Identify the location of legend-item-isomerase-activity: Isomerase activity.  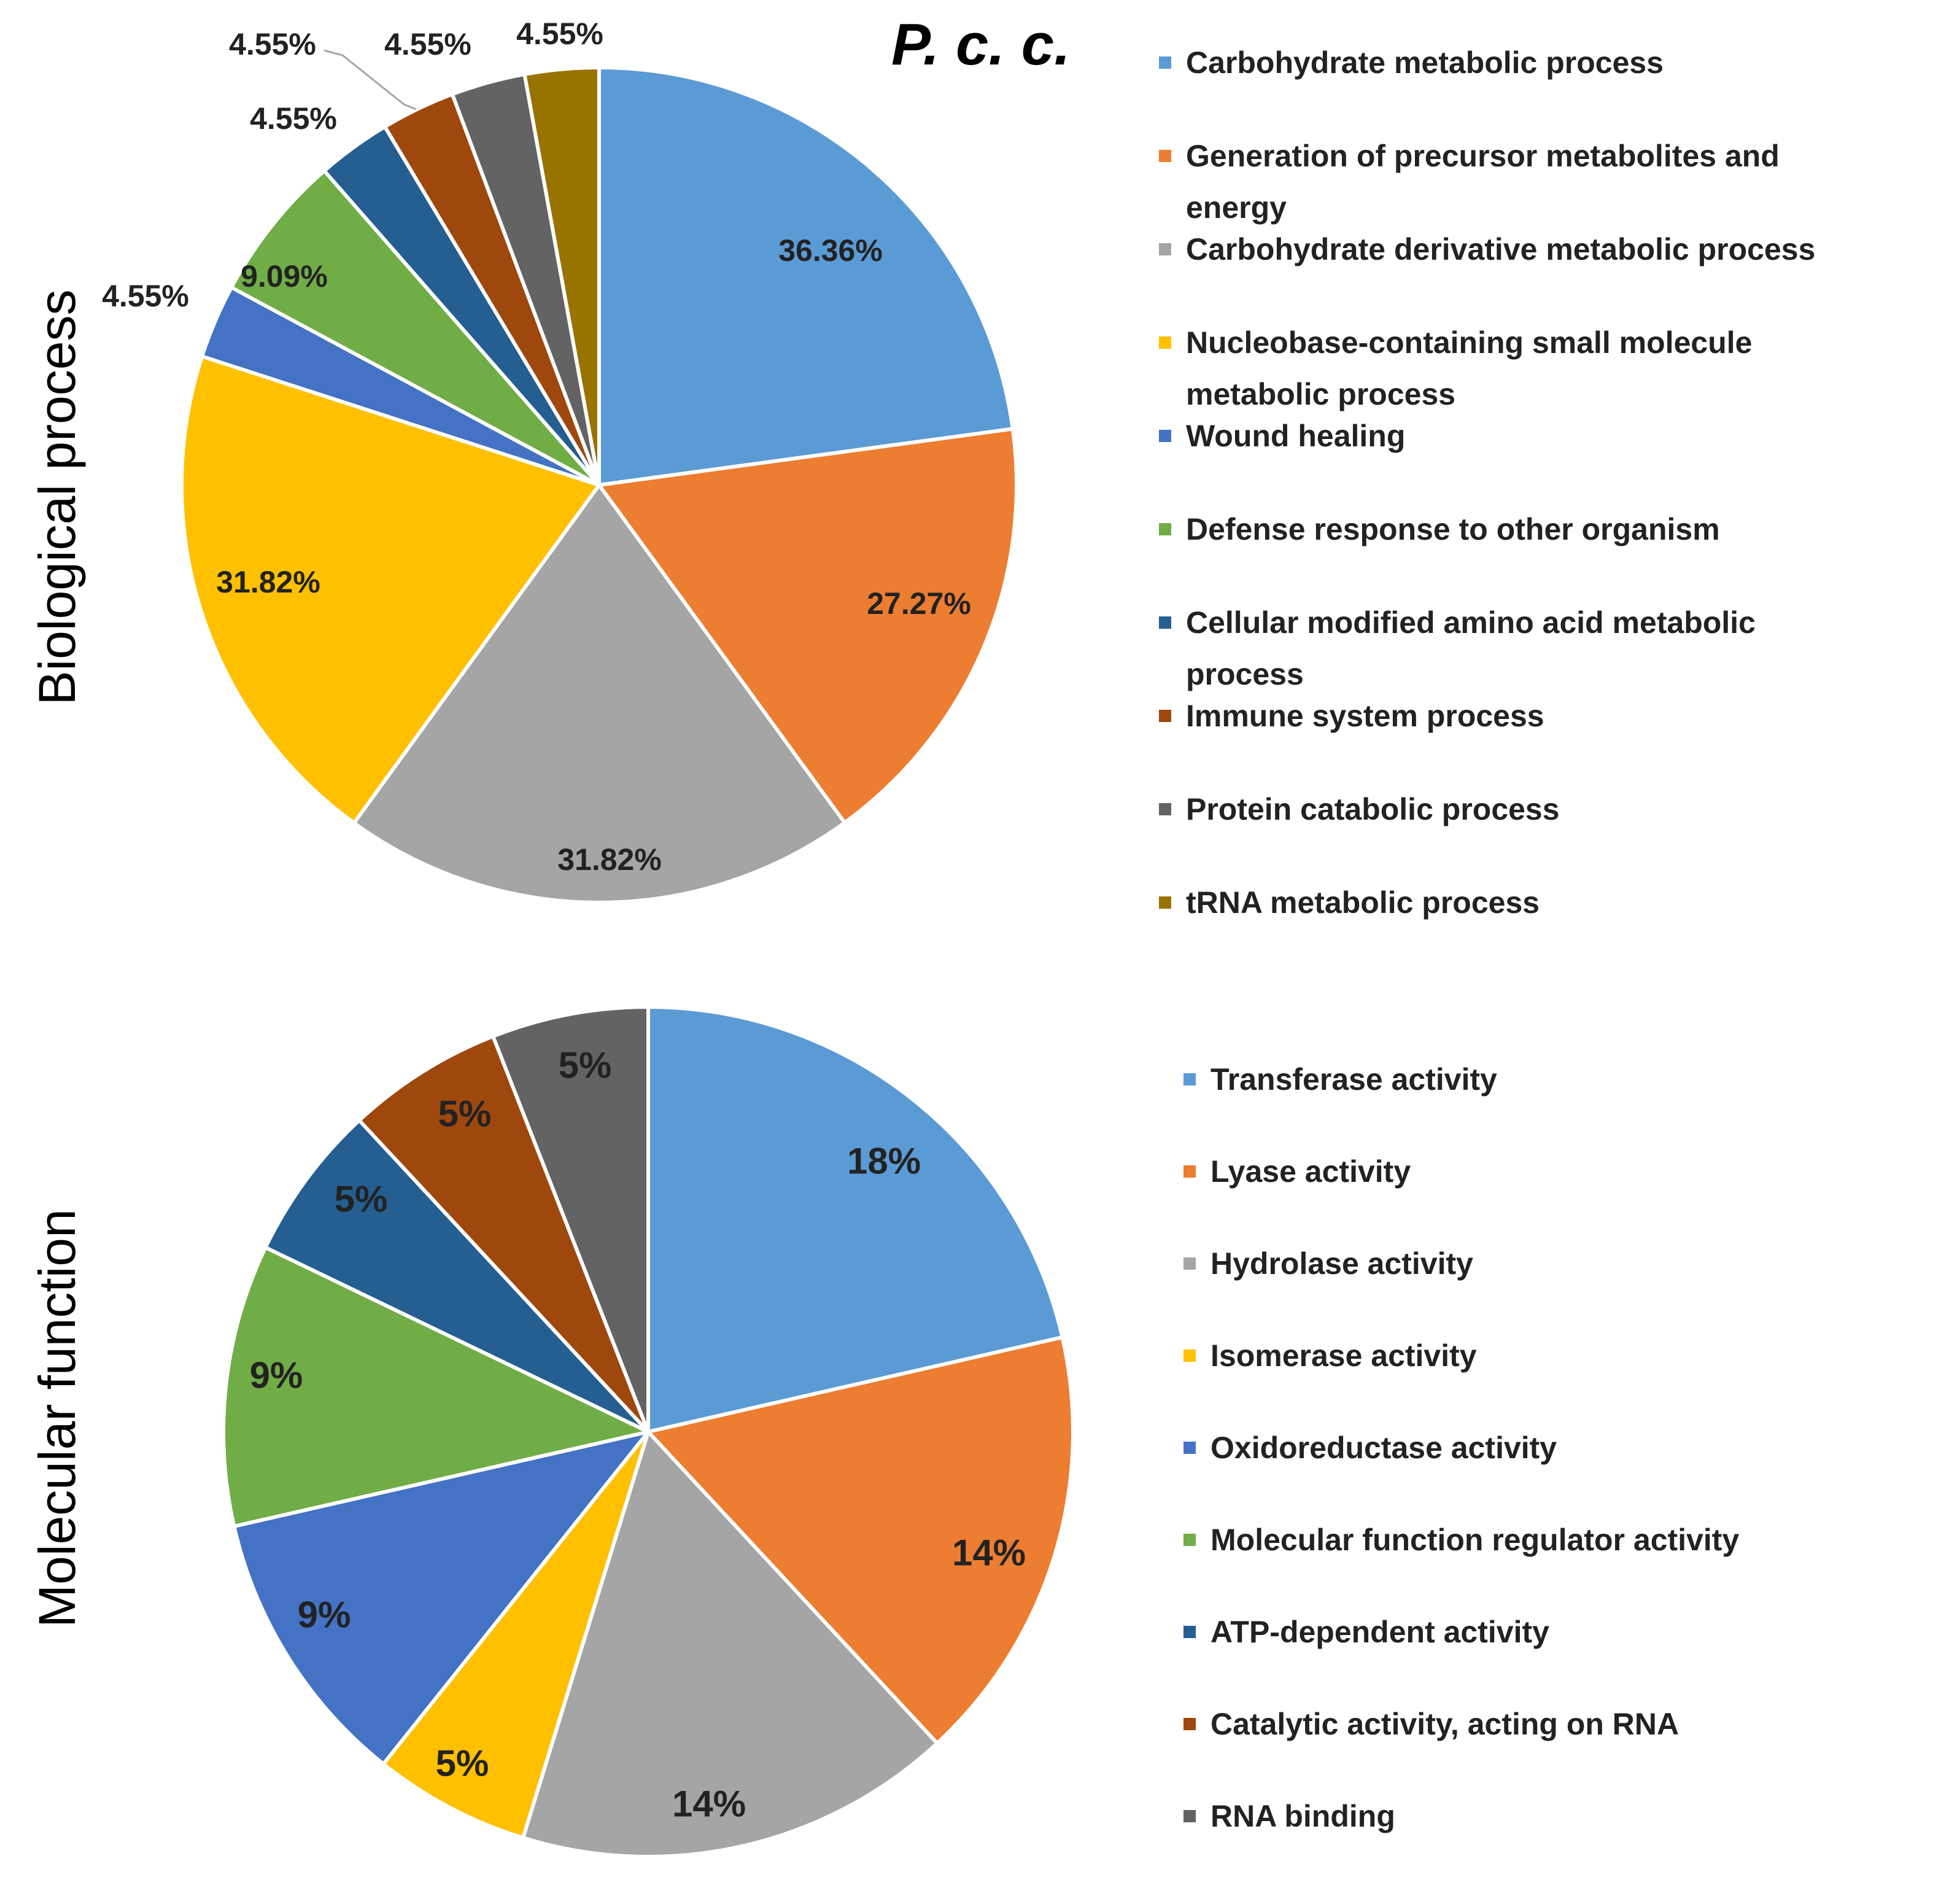
(1330, 1355).